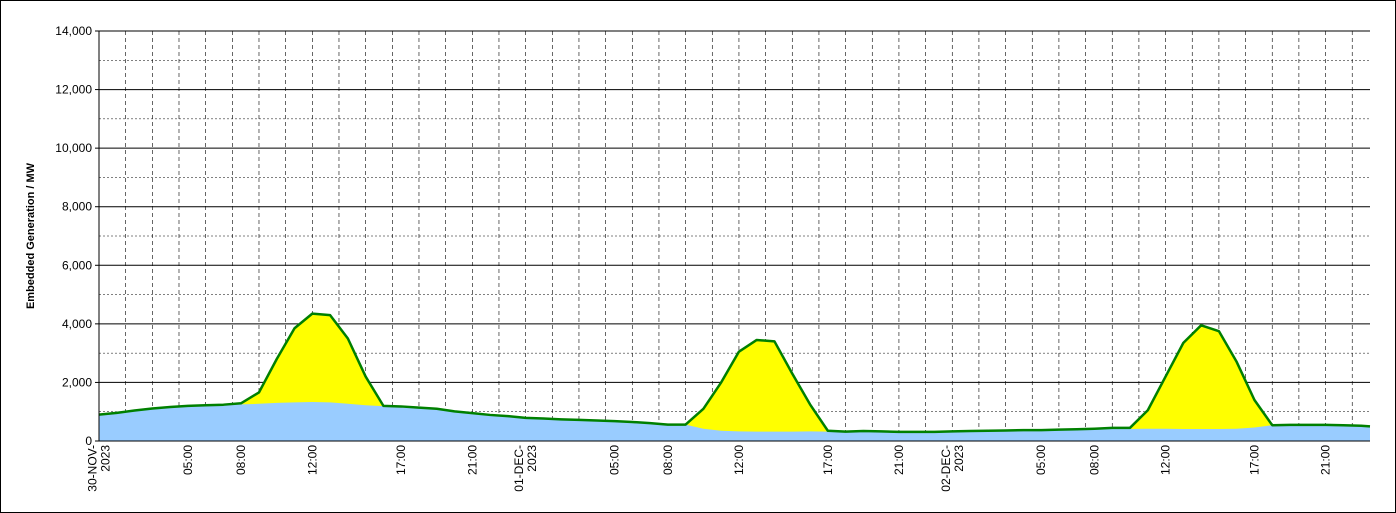 This screenshot has width=1396, height=513. I want to click on y-axis-title: Embedded Generation / MW, so click(31, 235).